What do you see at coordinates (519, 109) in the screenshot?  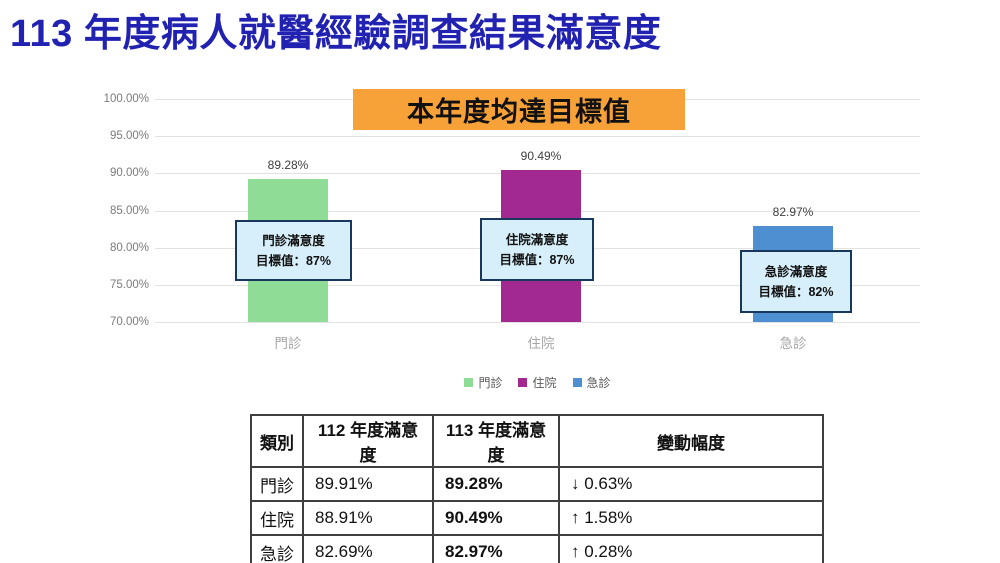 I see `target-achieved-banner: 本年度均達目標值` at bounding box center [519, 109].